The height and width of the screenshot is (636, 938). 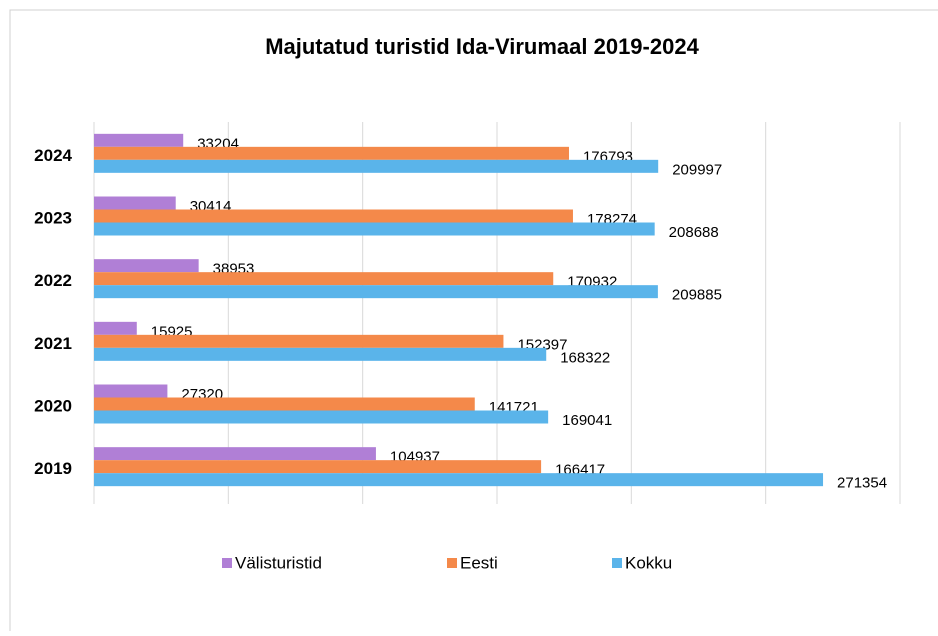 I want to click on value-label: 209997, so click(x=697, y=169).